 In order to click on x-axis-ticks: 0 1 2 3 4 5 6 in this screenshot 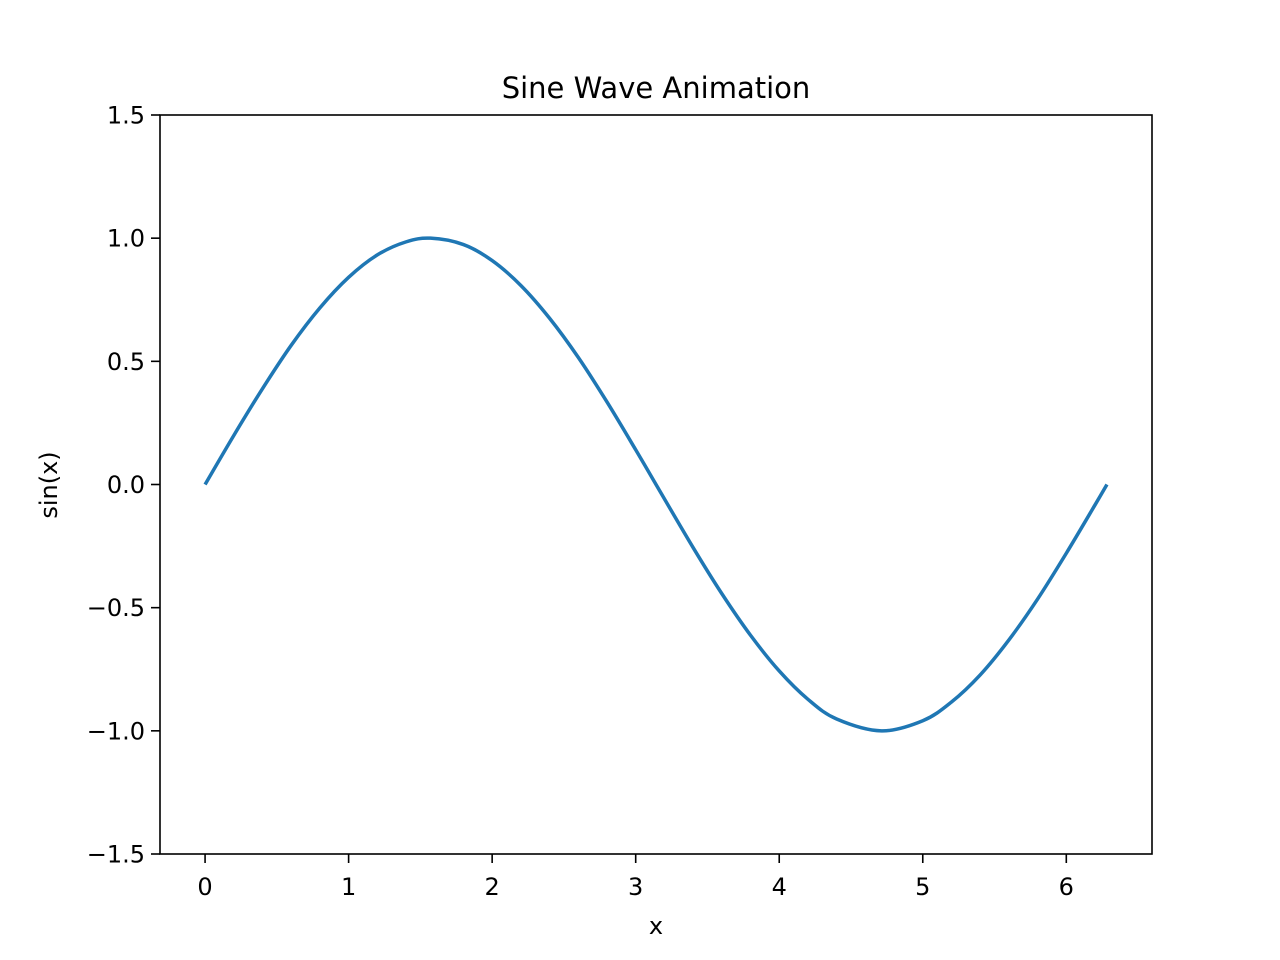, I will do `click(635, 877)`.